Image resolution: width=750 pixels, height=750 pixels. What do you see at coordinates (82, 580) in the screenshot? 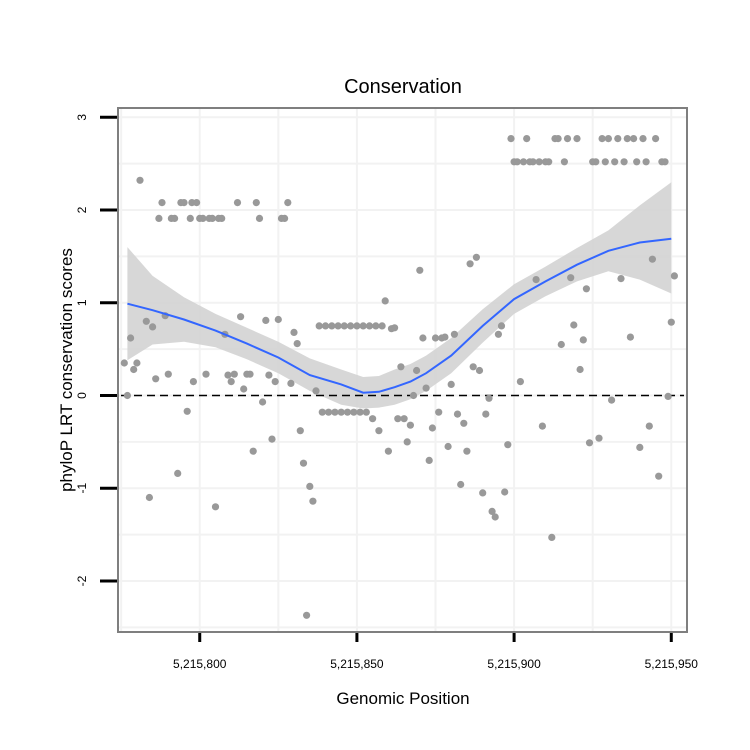
I see `y-tick-label: -2` at bounding box center [82, 580].